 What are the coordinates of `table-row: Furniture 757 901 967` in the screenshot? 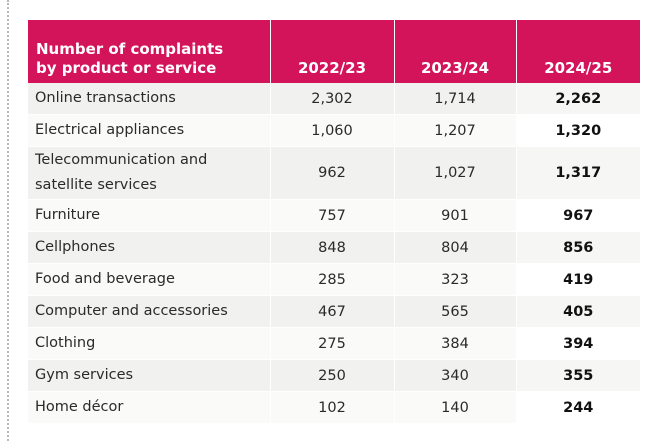 It's located at (334, 215).